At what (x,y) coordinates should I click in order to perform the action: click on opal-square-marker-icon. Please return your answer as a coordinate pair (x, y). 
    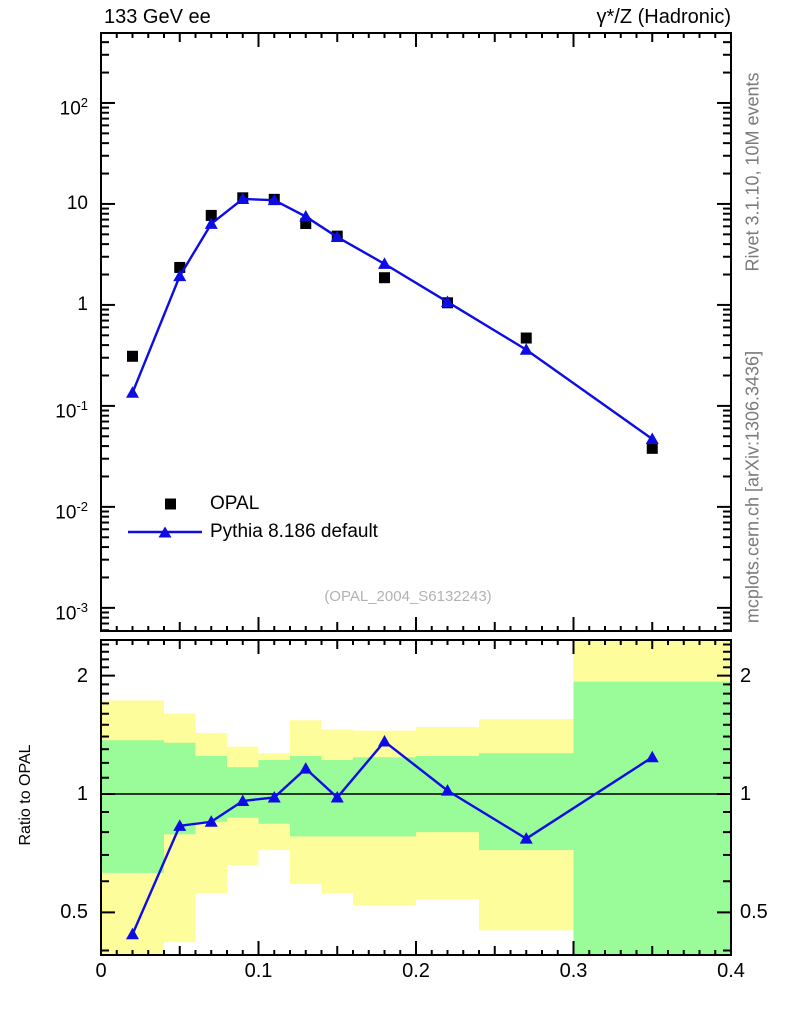
    Looking at the image, I should click on (170, 504).